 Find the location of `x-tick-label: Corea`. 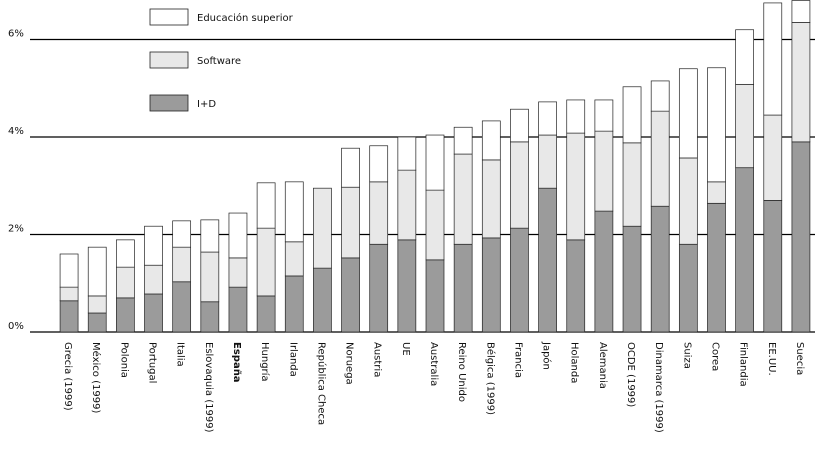

x-tick-label: Corea is located at coordinates (714, 356).